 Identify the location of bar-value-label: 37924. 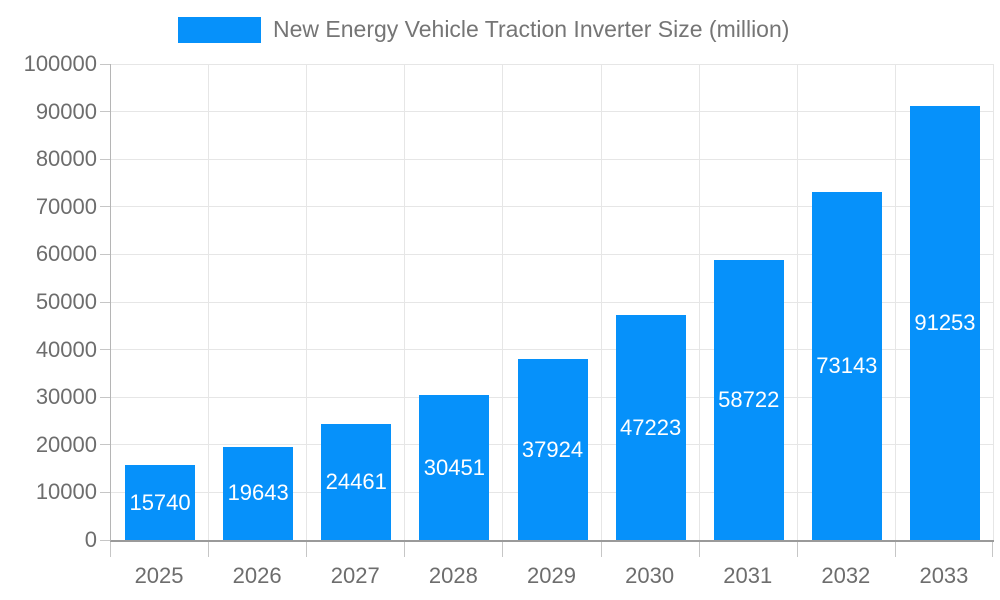
(552, 449).